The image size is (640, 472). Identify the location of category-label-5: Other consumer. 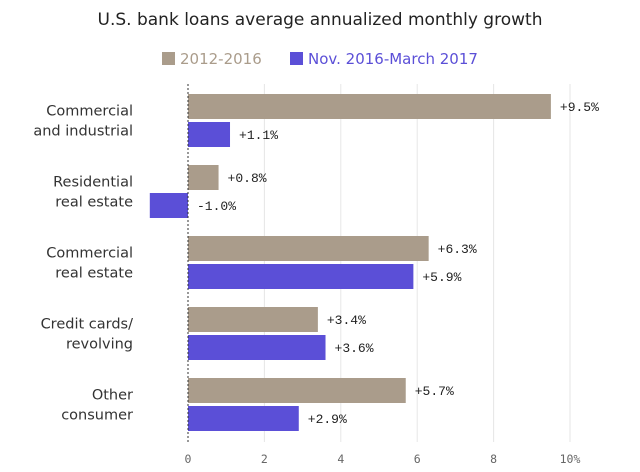
(97, 406).